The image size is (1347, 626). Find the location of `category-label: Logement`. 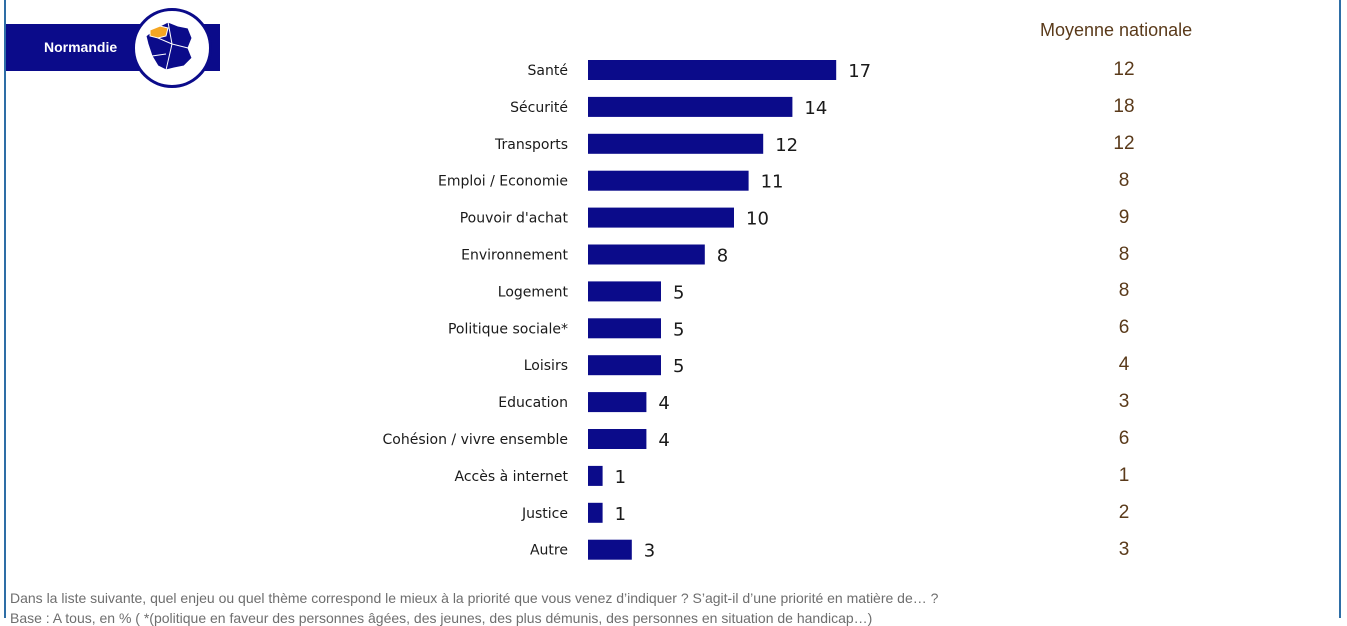

category-label: Logement is located at coordinates (533, 292).